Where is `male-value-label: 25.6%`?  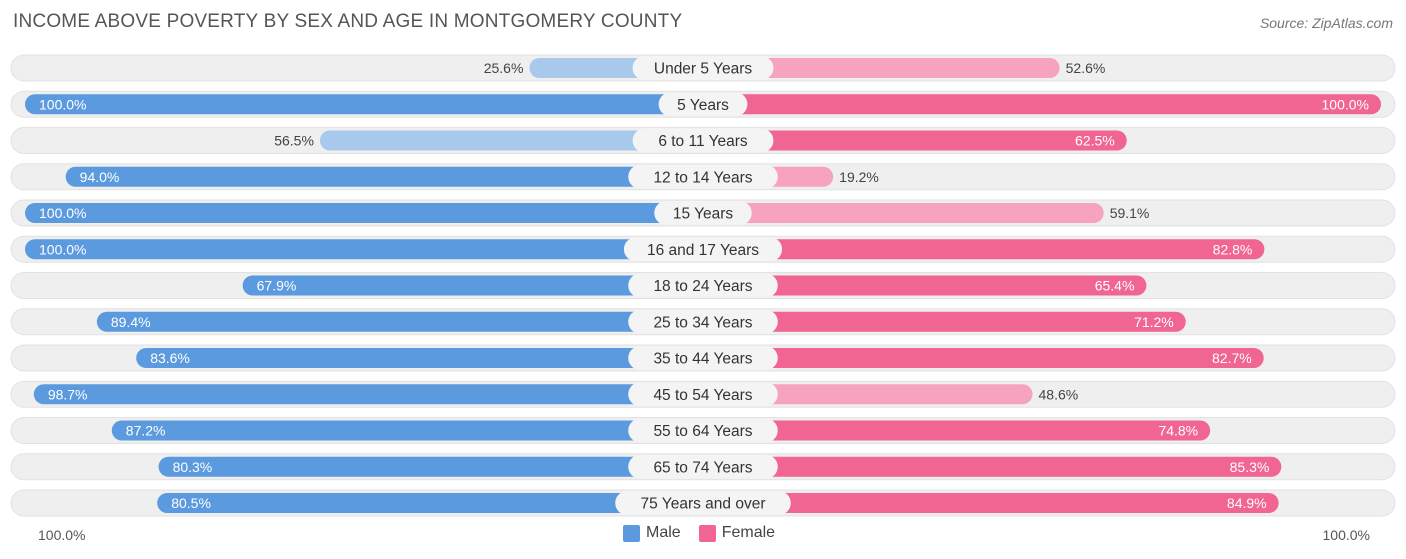
male-value-label: 25.6% is located at coordinates (504, 68).